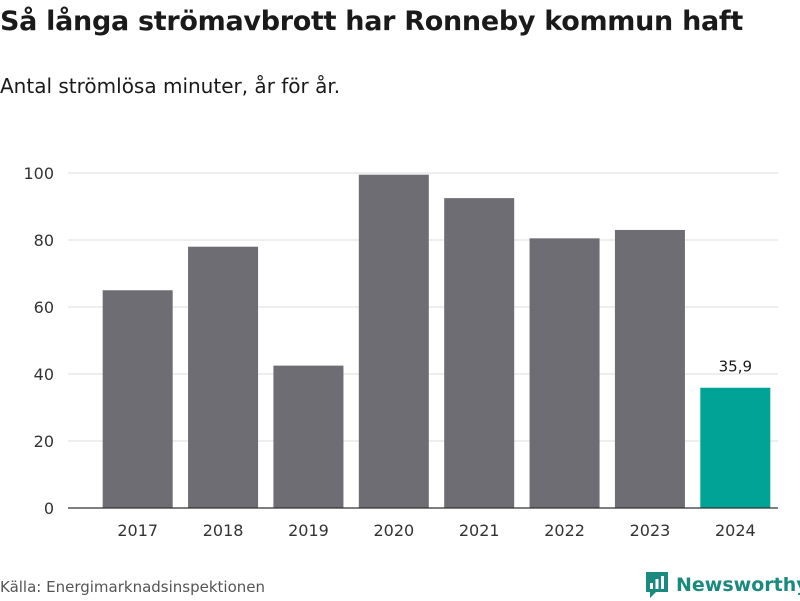 This screenshot has width=800, height=601. Describe the element at coordinates (44, 441) in the screenshot. I see `y-tick-label: 20` at that location.